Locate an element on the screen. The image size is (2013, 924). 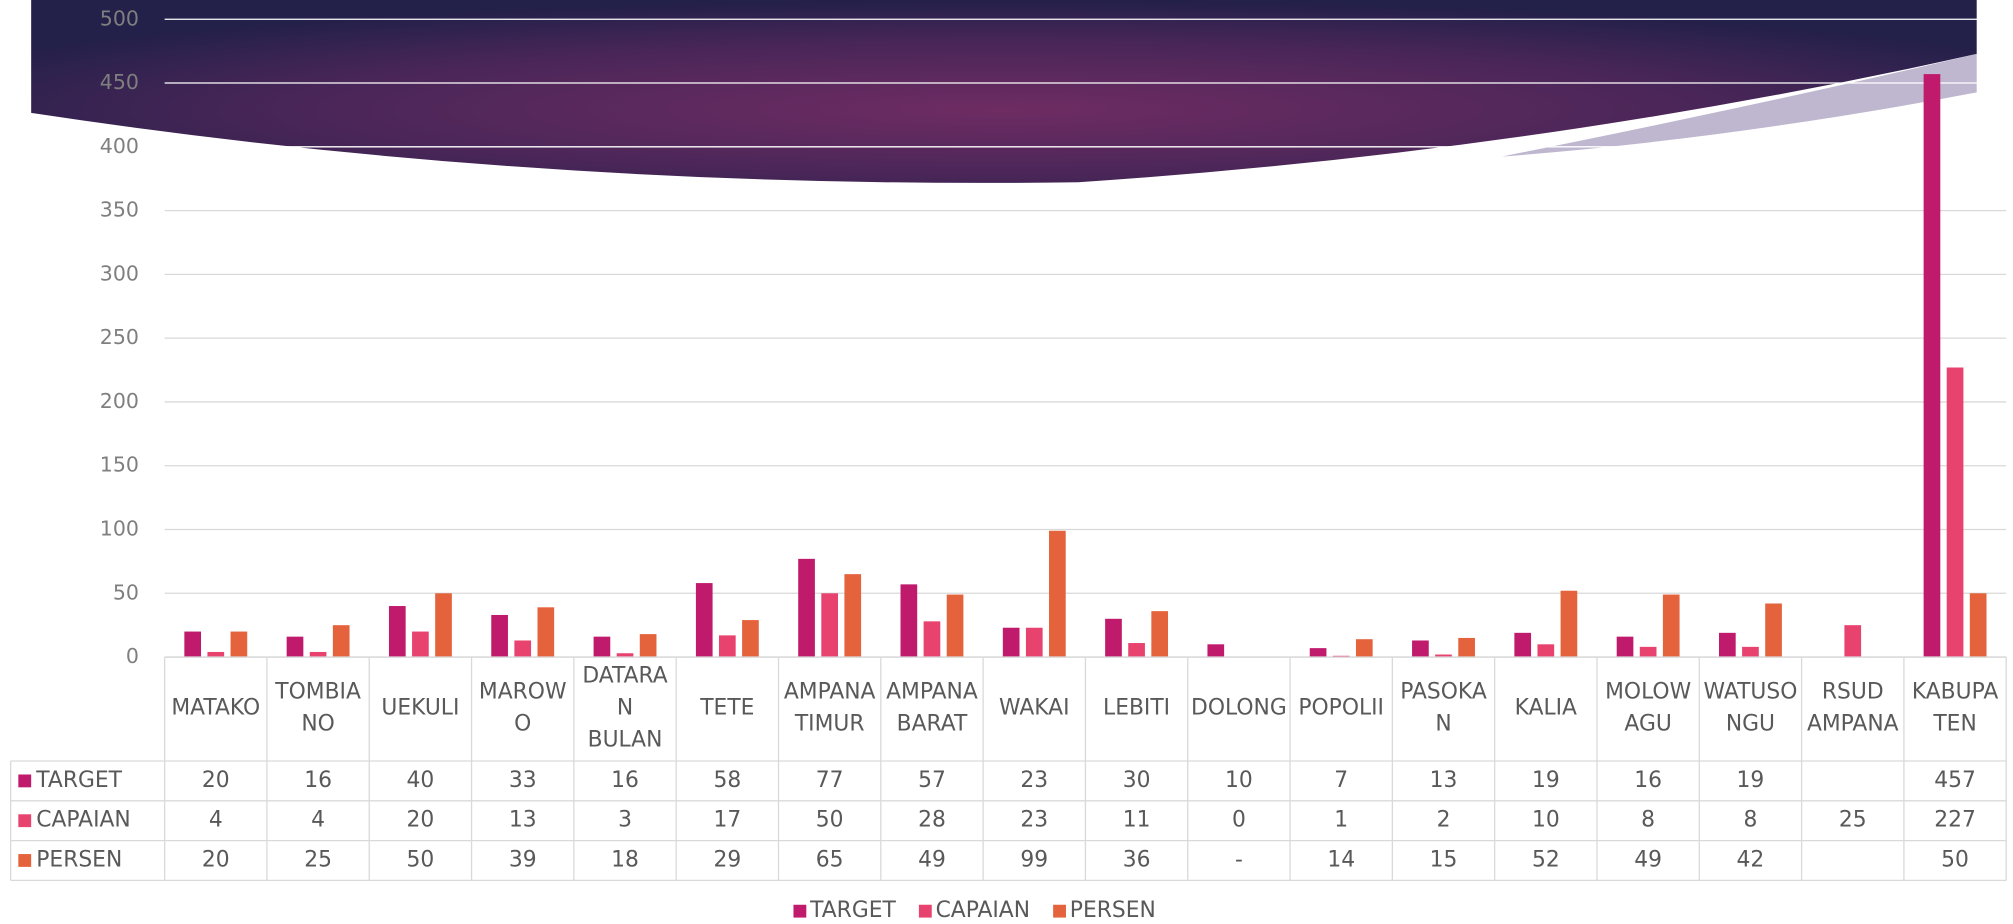
table-value: 99 is located at coordinates (1034, 859).